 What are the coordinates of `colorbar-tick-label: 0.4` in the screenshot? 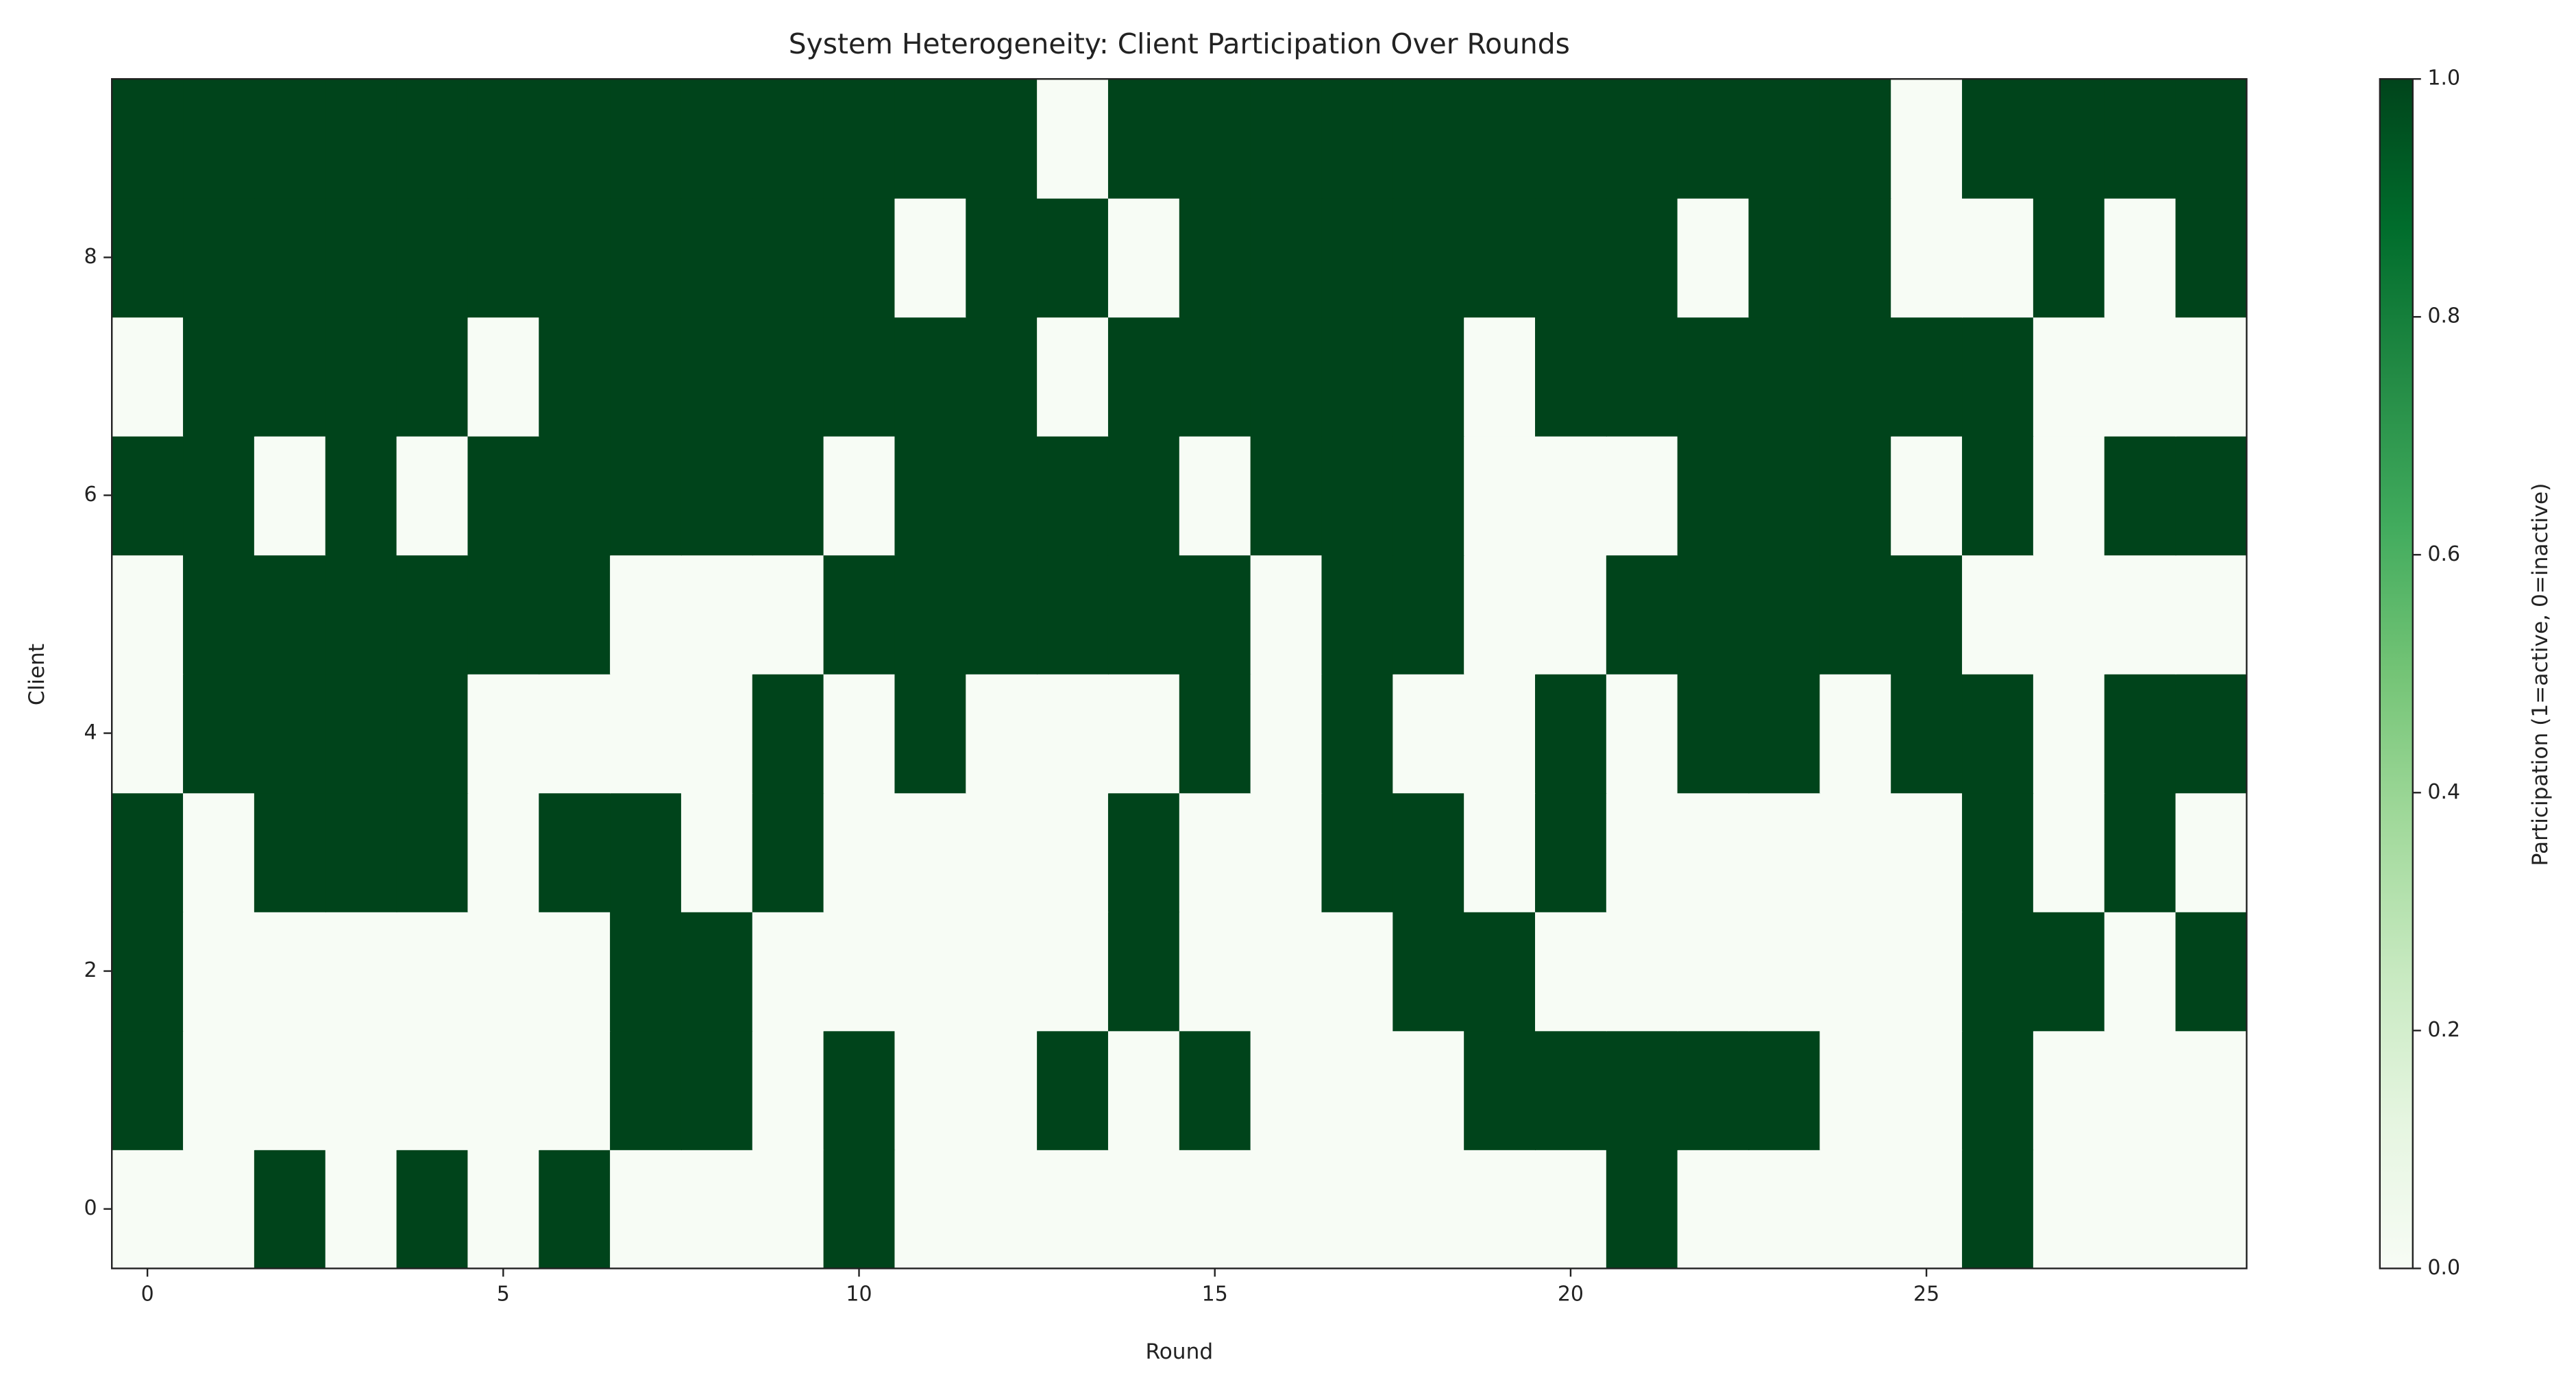 It's located at (2444, 792).